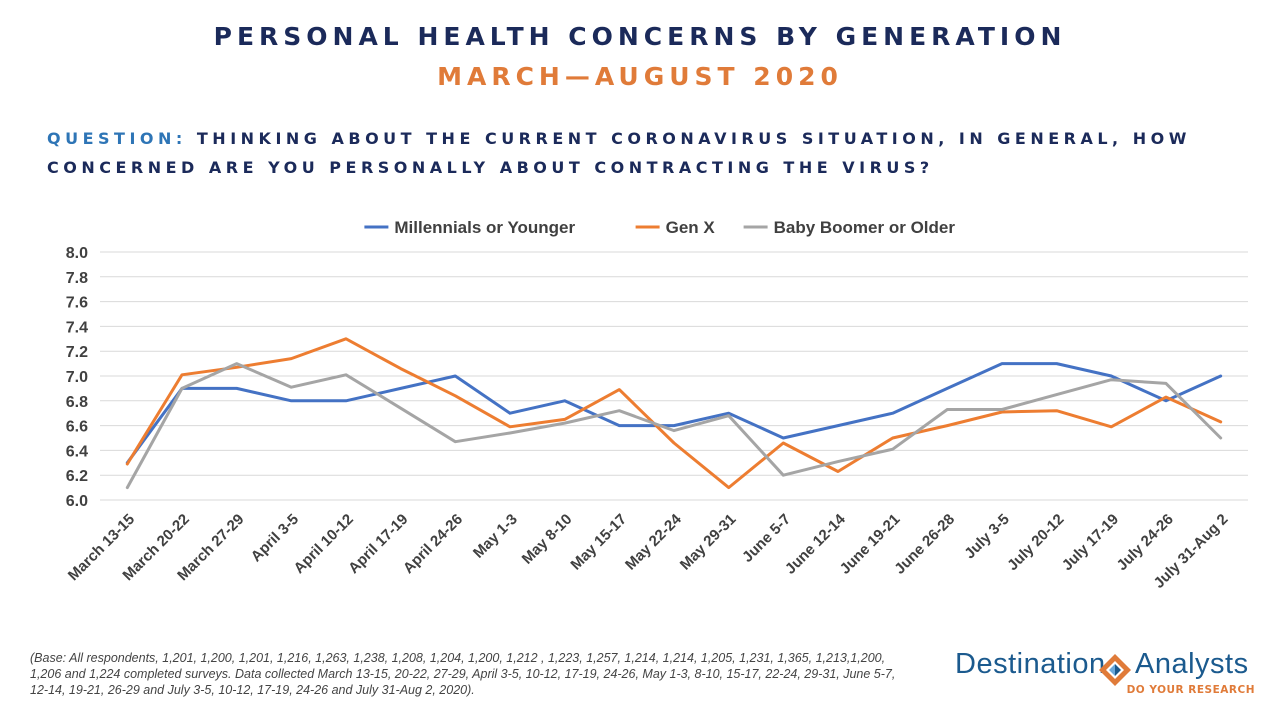 The width and height of the screenshot is (1280, 720). I want to click on x-tick-label: May 8-10, so click(547, 539).